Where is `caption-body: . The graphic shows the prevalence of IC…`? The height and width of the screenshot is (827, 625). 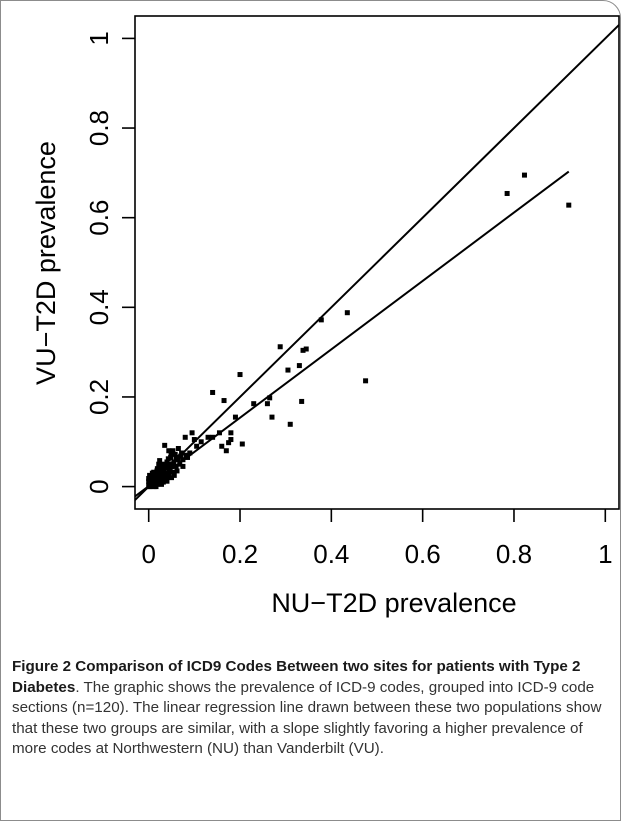 caption-body: . The graphic shows the prevalence of IC… is located at coordinates (307, 718).